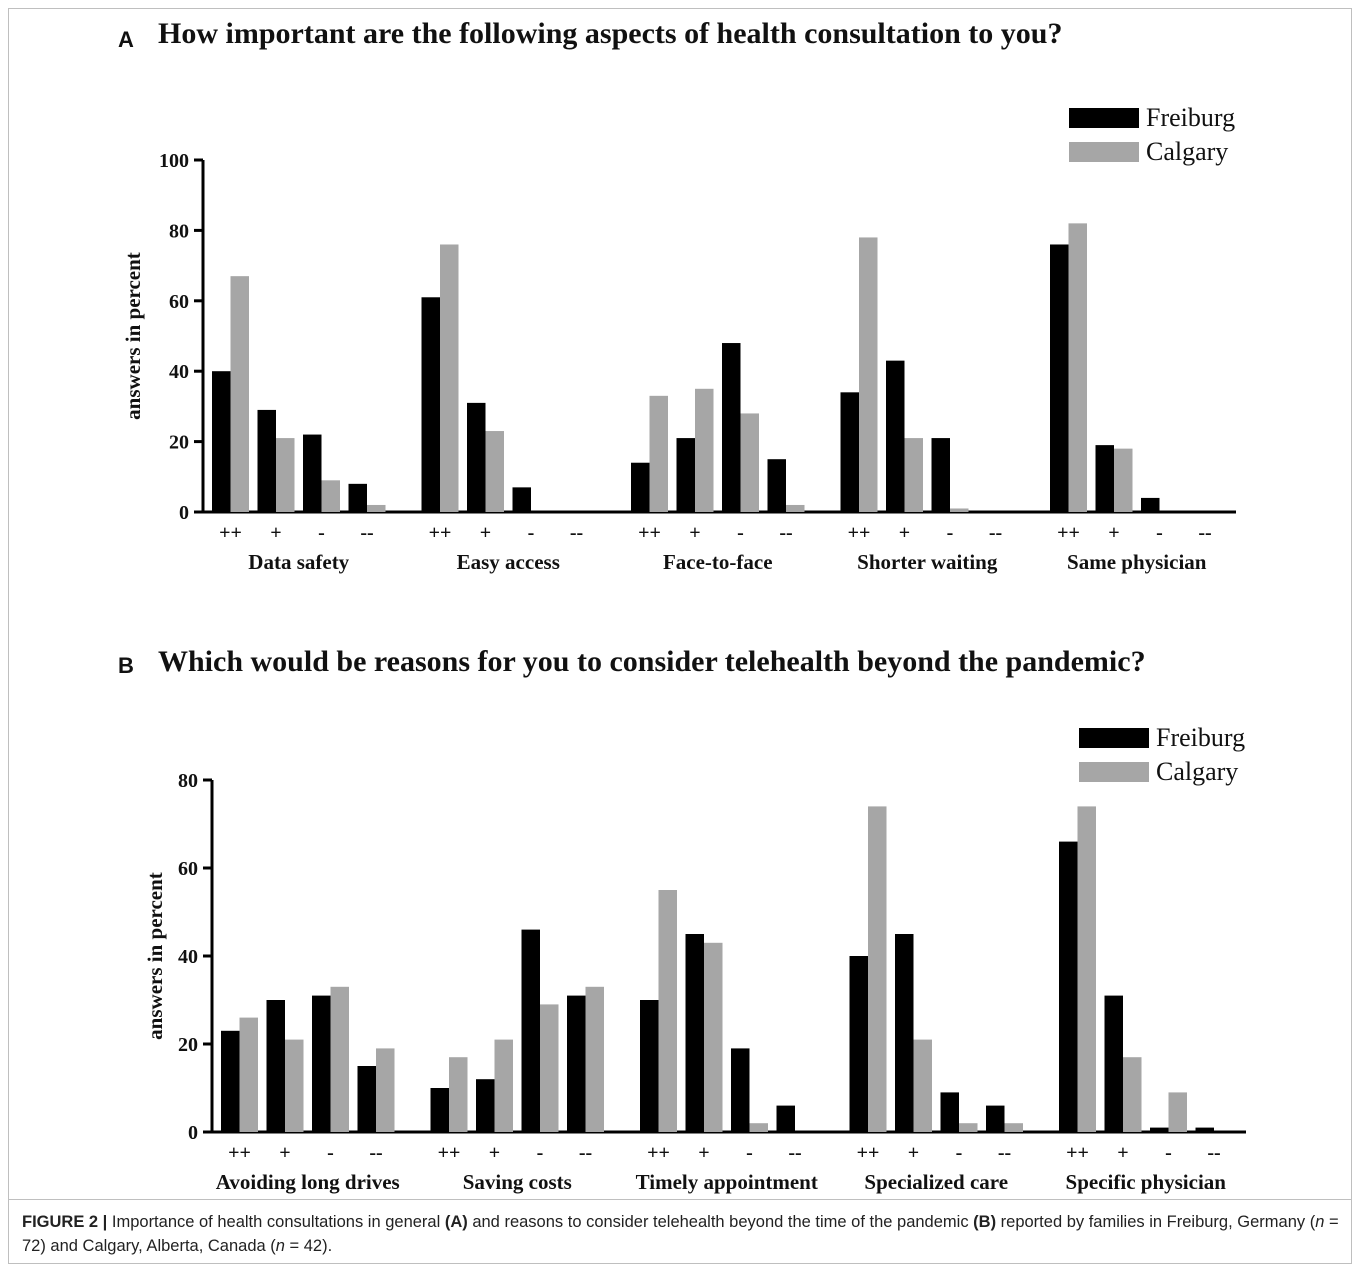  I want to click on x-group-label: Specialized care, so click(936, 1182).